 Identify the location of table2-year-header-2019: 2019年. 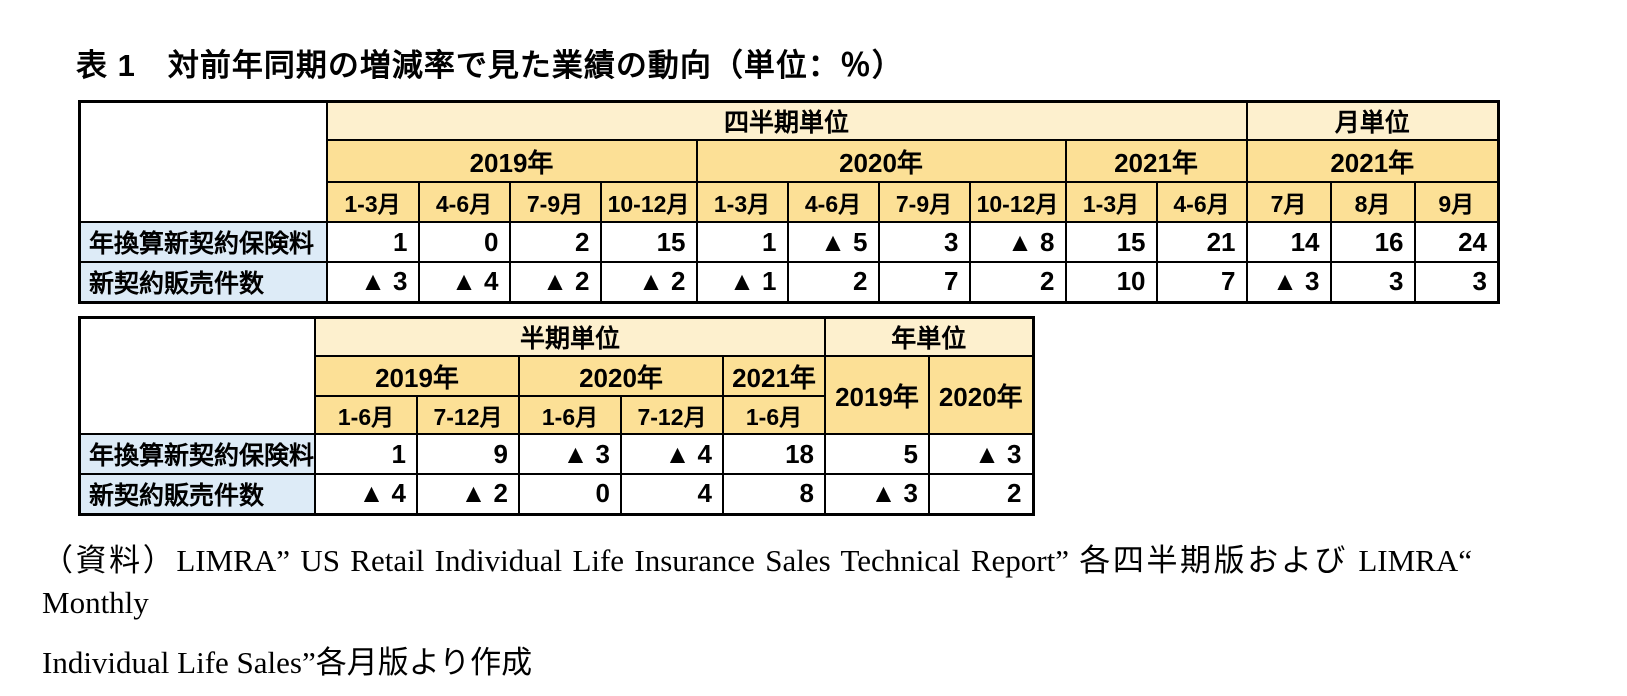
(417, 376).